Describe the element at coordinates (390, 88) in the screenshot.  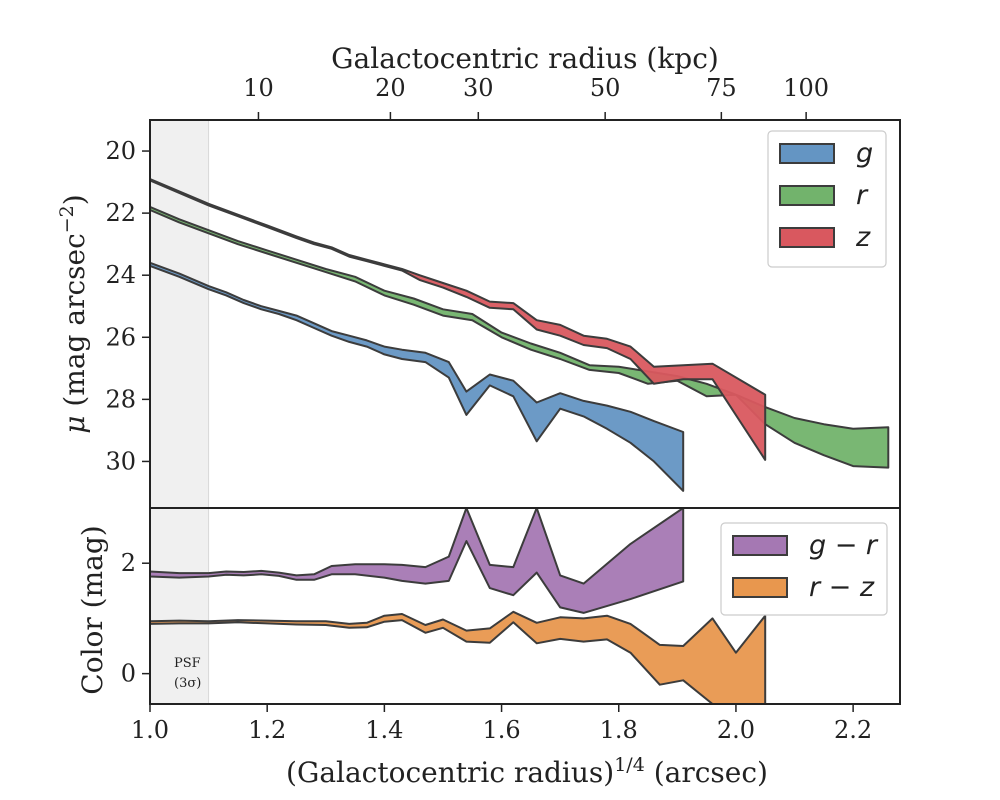
I see `kpc-tick-label: 20` at that location.